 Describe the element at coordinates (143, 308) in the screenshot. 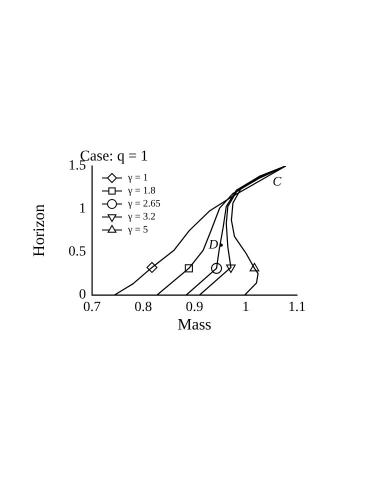

I see `x-tick-label: 0.8` at that location.